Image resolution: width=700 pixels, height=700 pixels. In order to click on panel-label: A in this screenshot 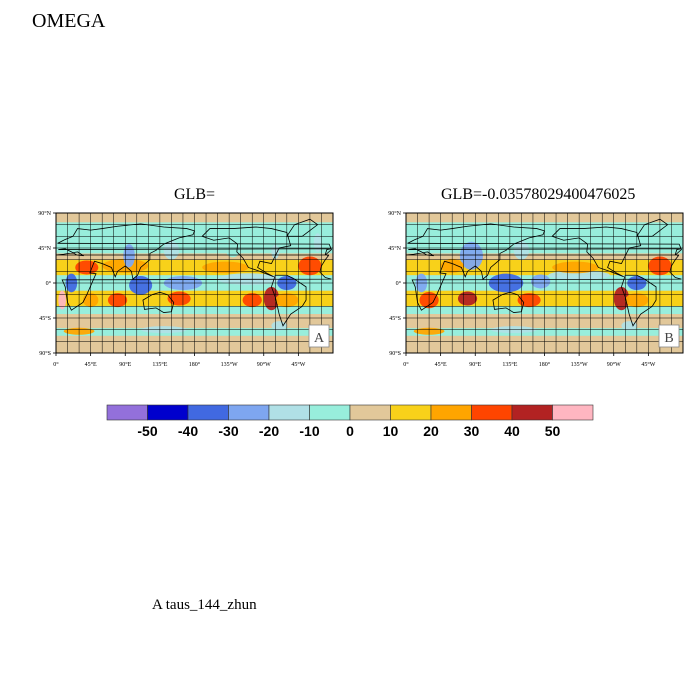, I will do `click(319, 338)`.